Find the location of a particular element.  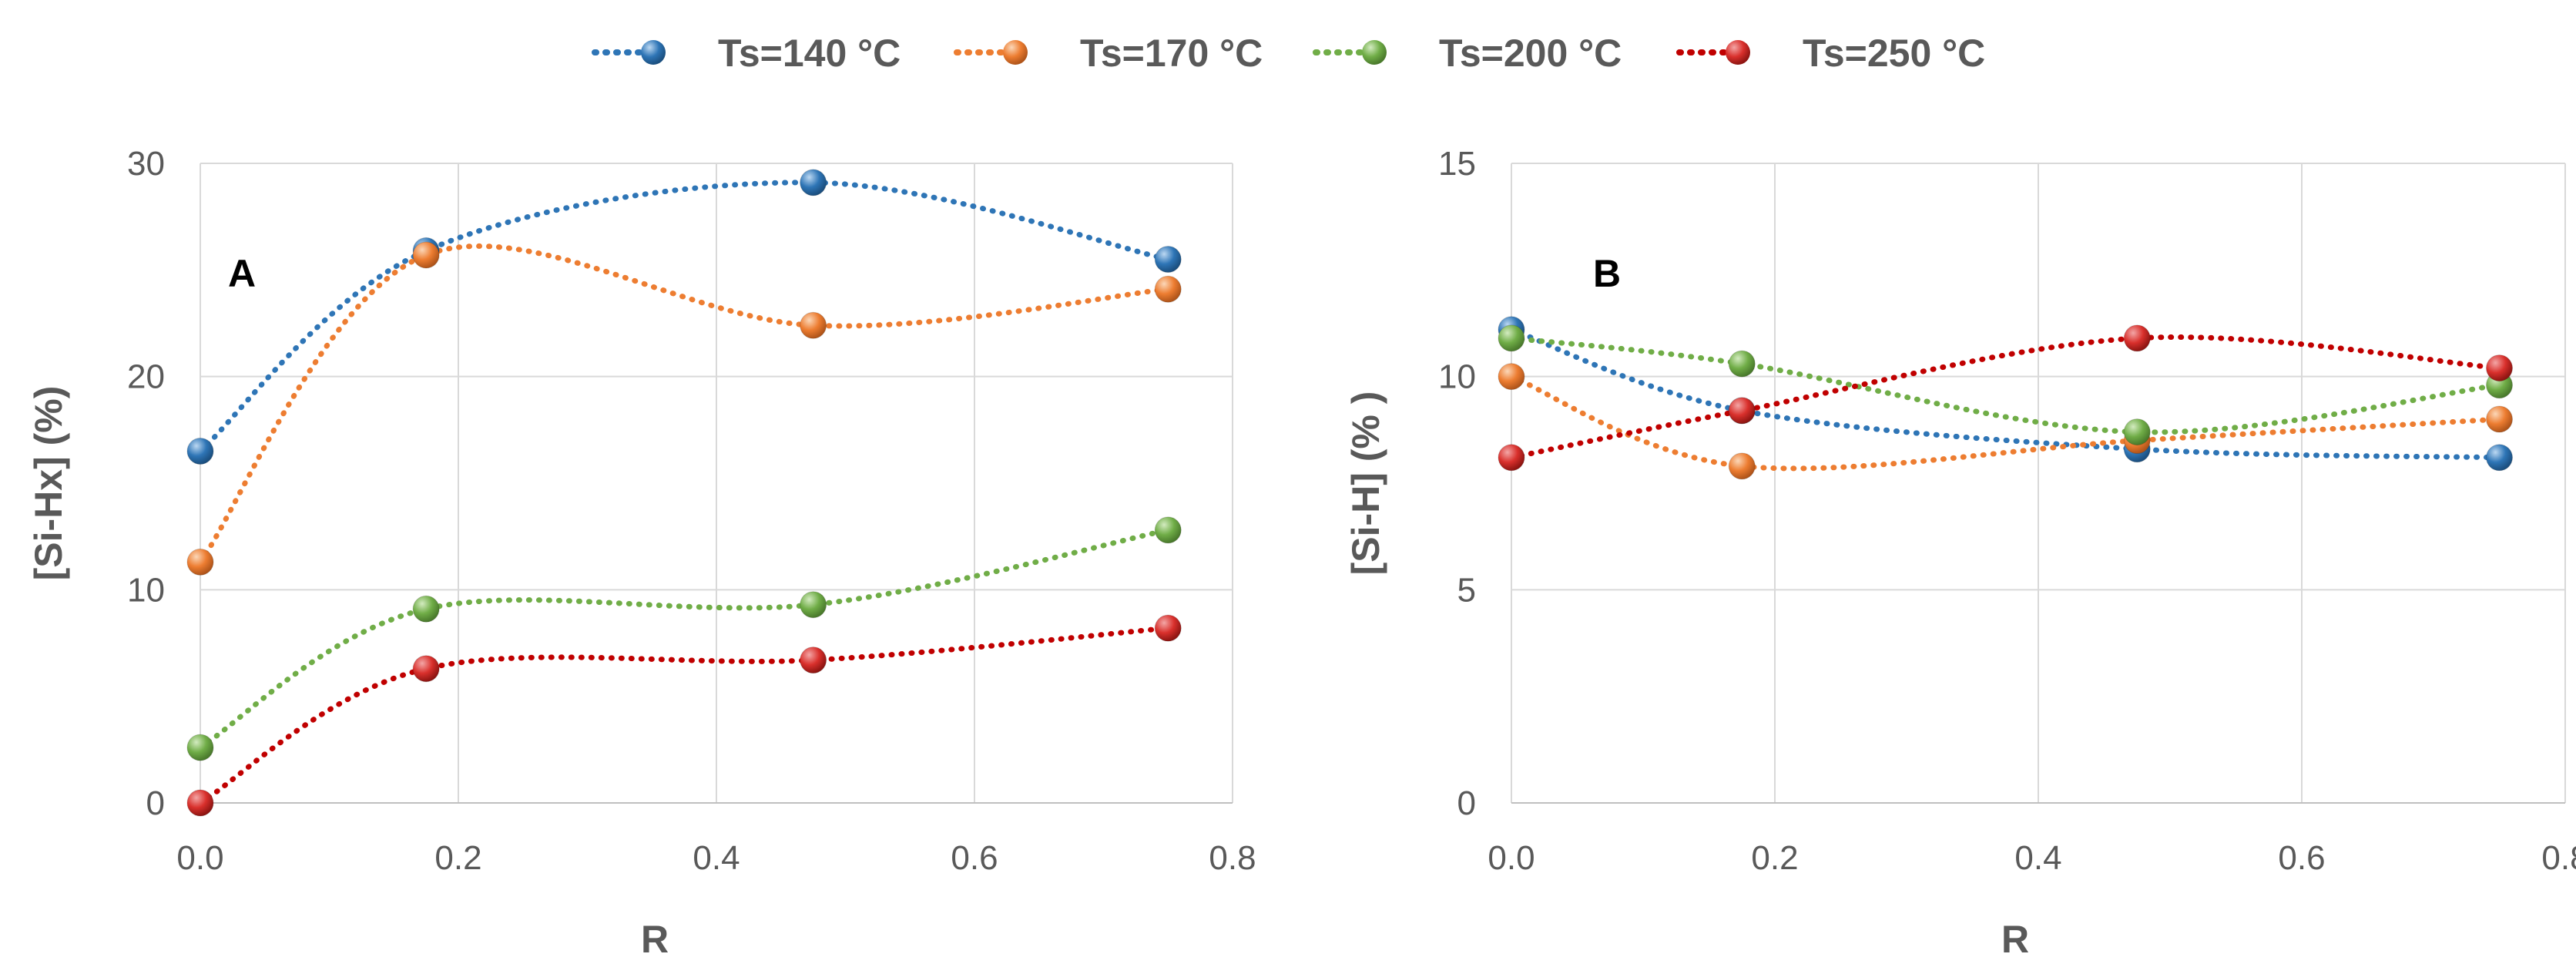

panel-b-xtick-label: 0.8 is located at coordinates (2558, 858).